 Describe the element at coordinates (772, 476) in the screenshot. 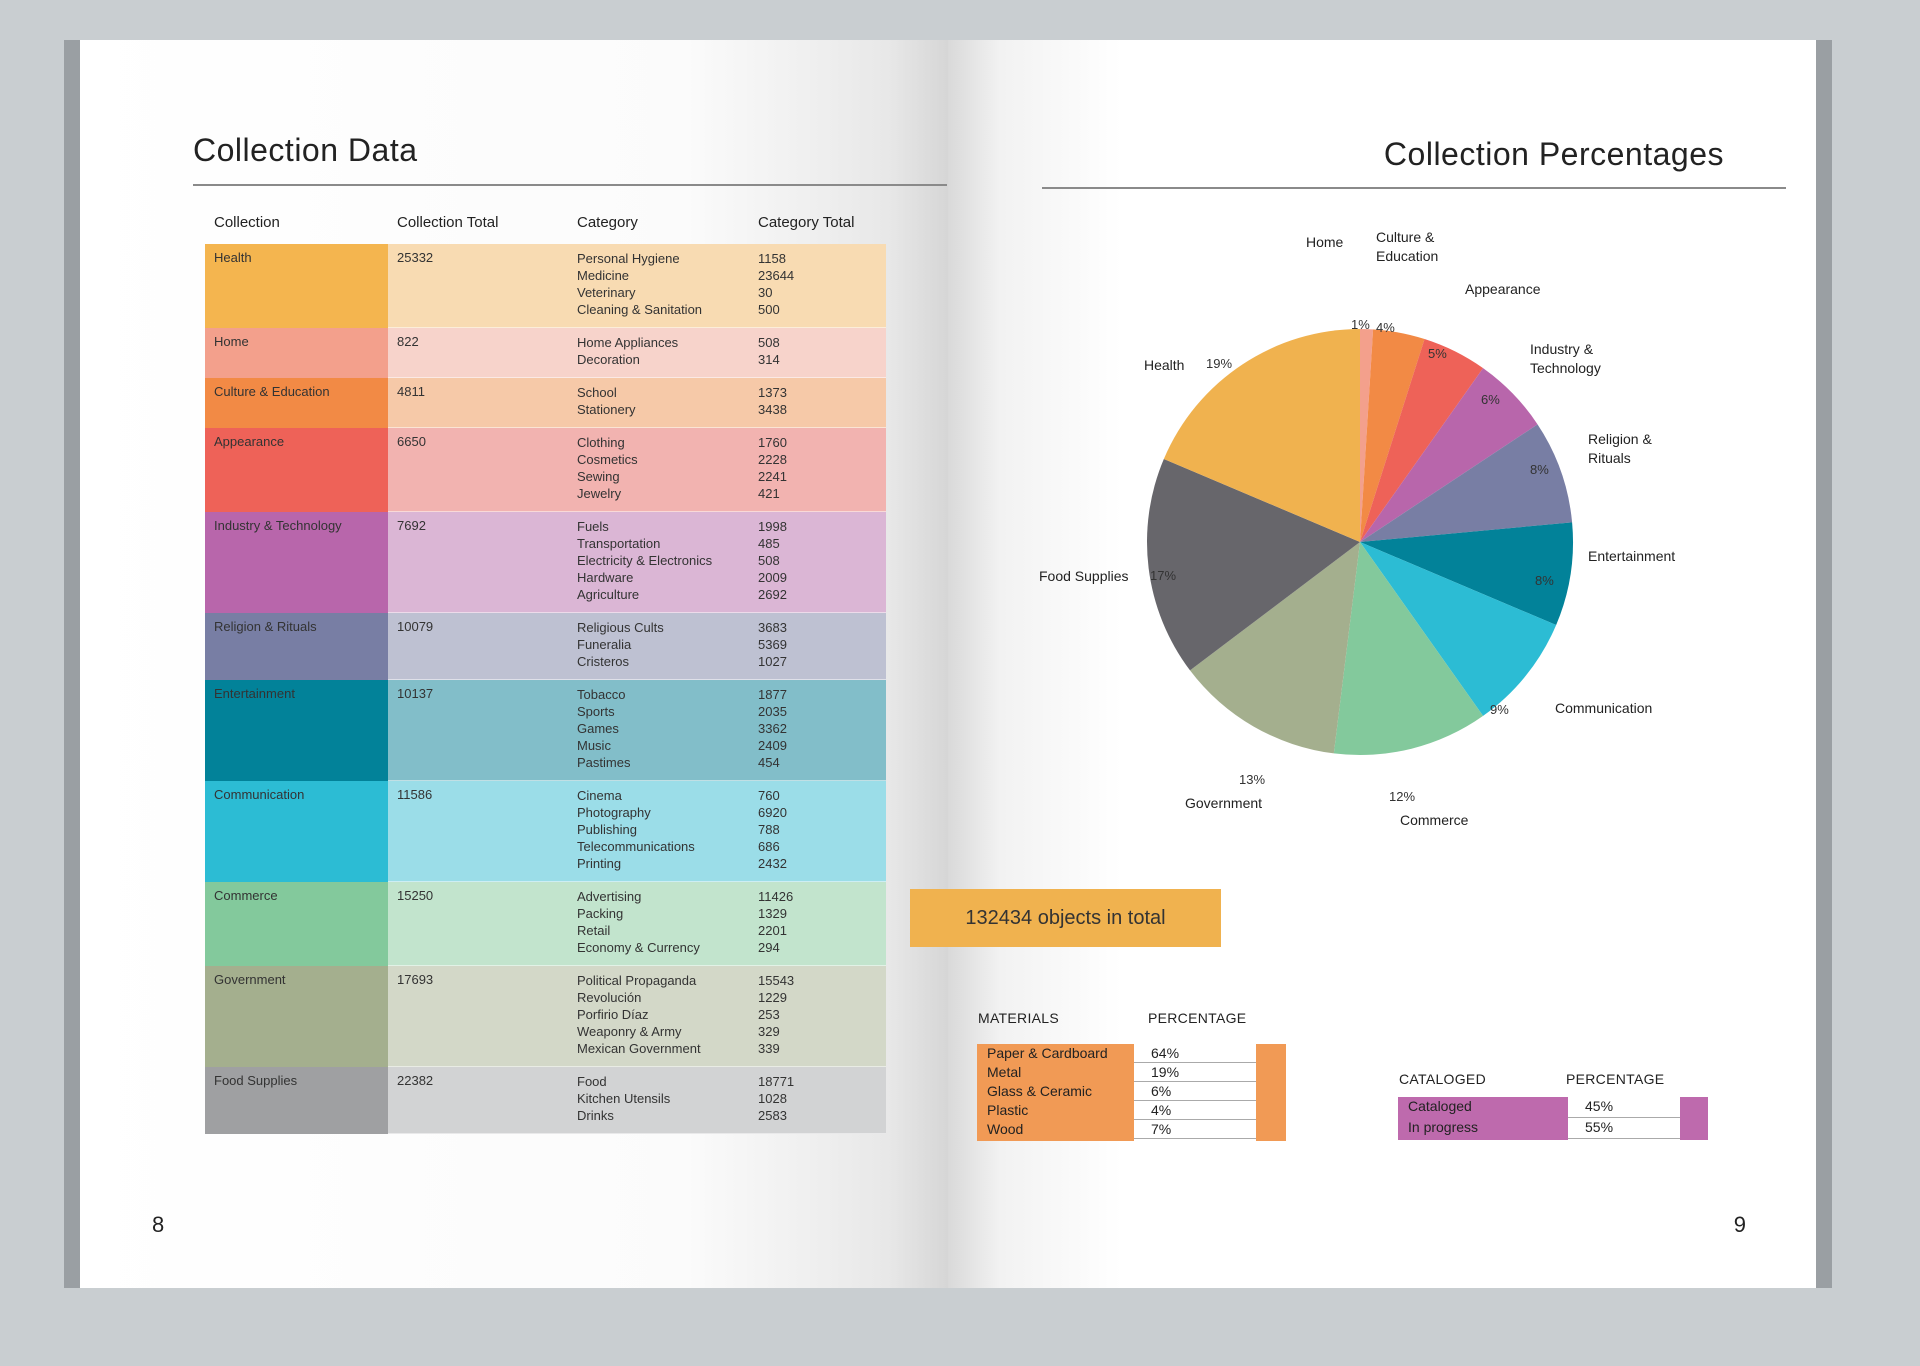

I see `category-total: 2241` at that location.